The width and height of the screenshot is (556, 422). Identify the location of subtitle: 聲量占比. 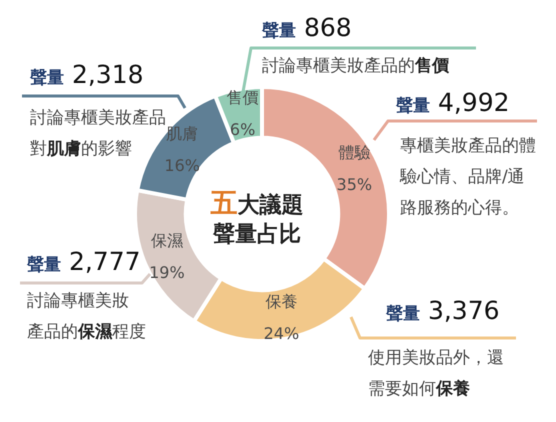
(257, 234).